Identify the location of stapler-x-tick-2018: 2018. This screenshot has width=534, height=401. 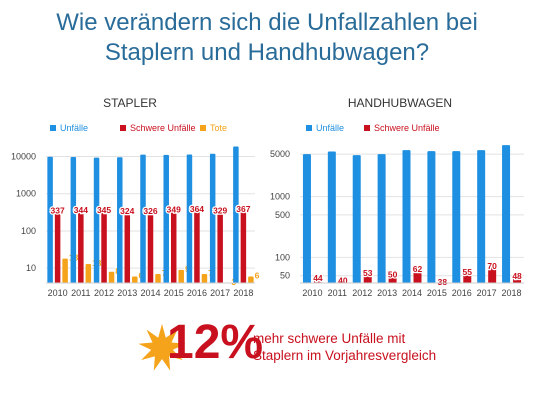
(243, 293).